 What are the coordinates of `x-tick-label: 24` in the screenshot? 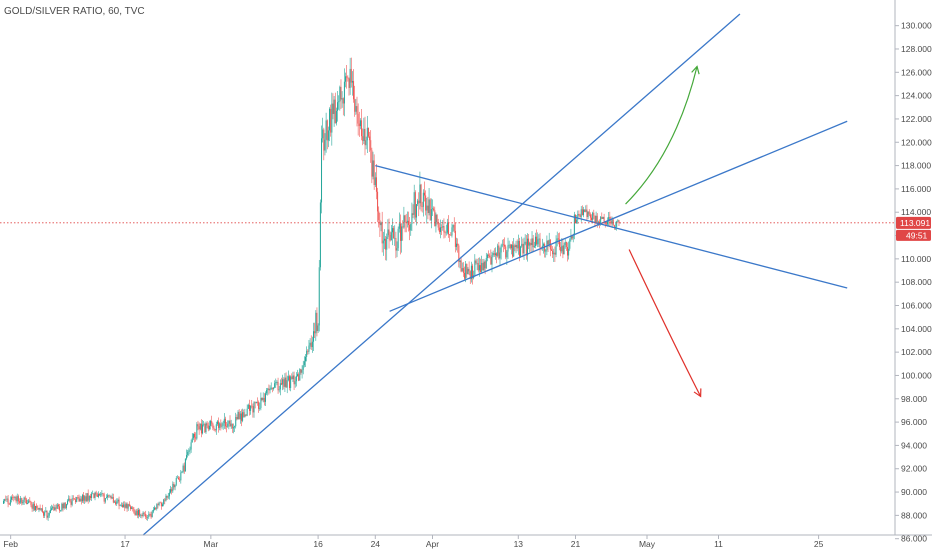 It's located at (376, 544).